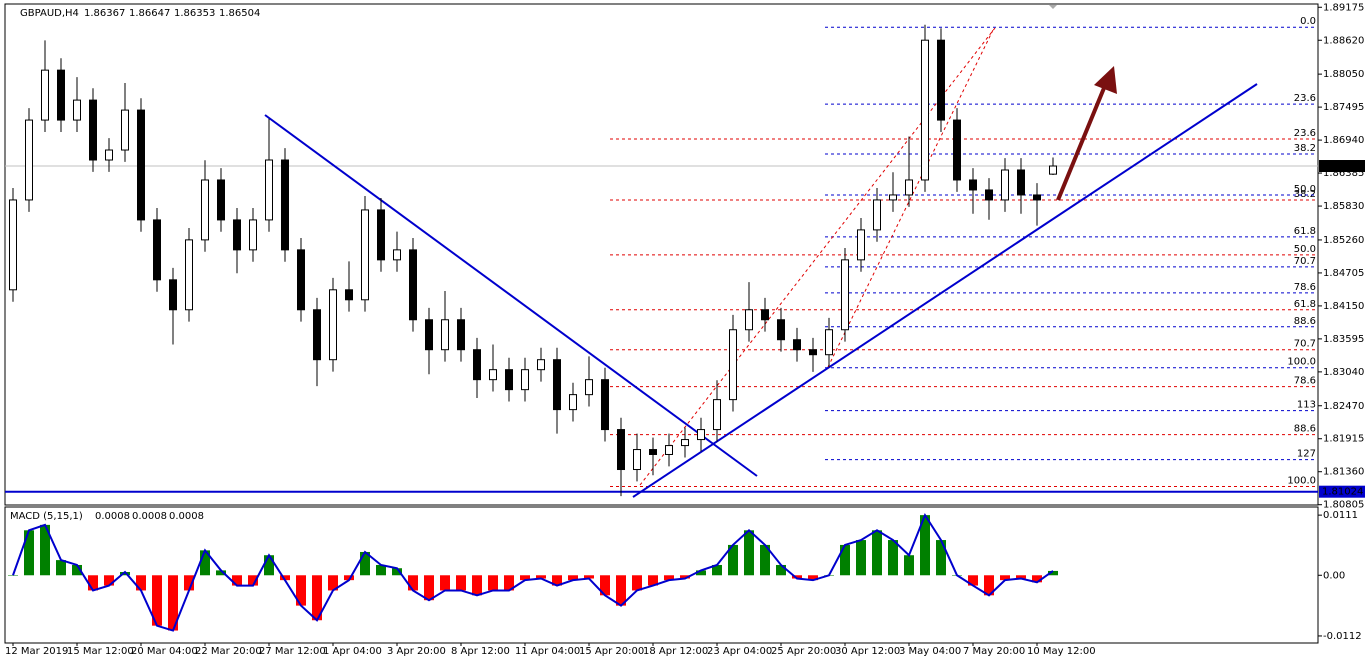  Describe the element at coordinates (1308, 21) in the screenshot. I see `fib-label: 0.0` at that location.